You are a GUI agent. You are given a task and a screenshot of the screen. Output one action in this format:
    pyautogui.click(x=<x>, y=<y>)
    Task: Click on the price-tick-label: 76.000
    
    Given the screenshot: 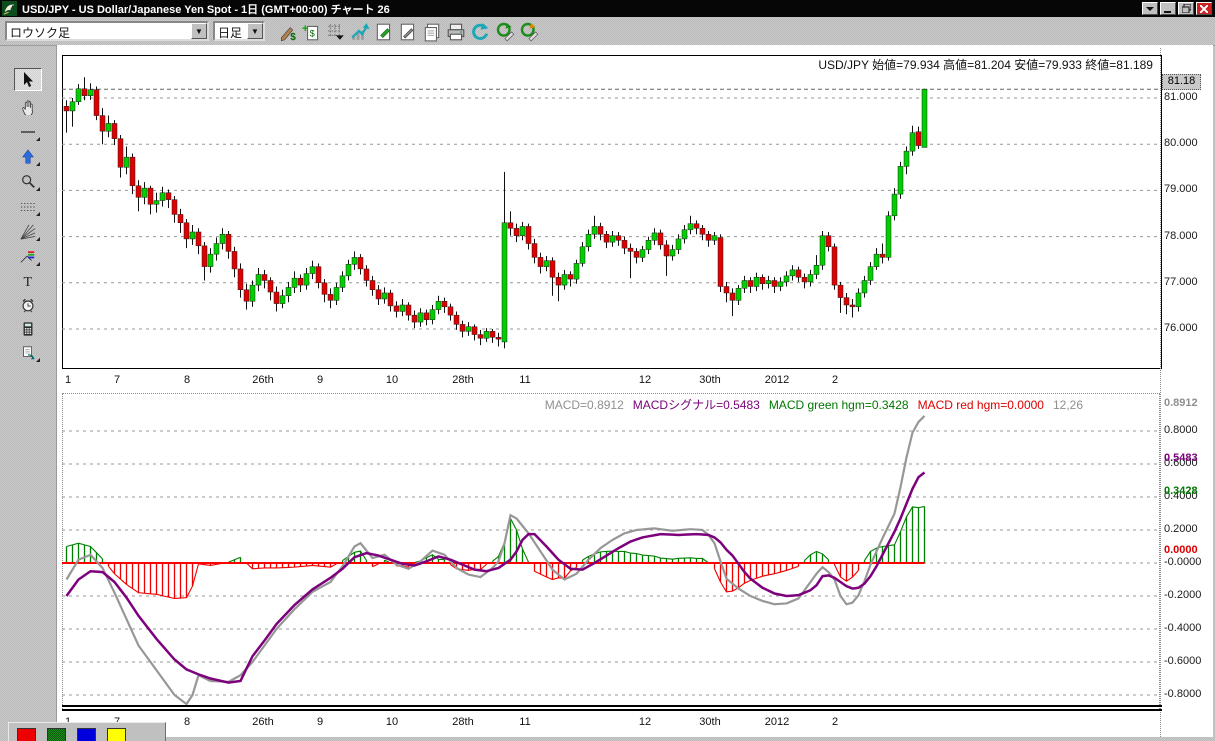 What is the action you would take?
    pyautogui.click(x=1181, y=328)
    